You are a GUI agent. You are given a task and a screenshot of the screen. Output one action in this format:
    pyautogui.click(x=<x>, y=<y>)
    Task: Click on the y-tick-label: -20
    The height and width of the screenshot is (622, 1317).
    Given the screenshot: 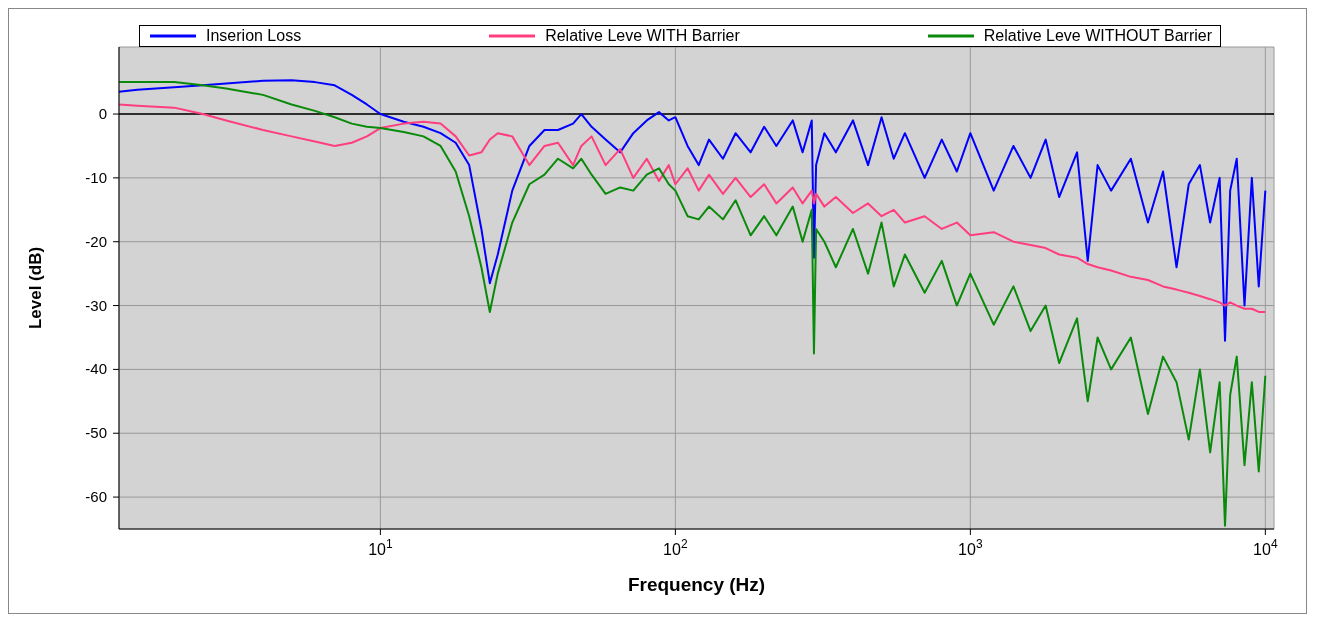 What is the action you would take?
    pyautogui.click(x=96, y=241)
    